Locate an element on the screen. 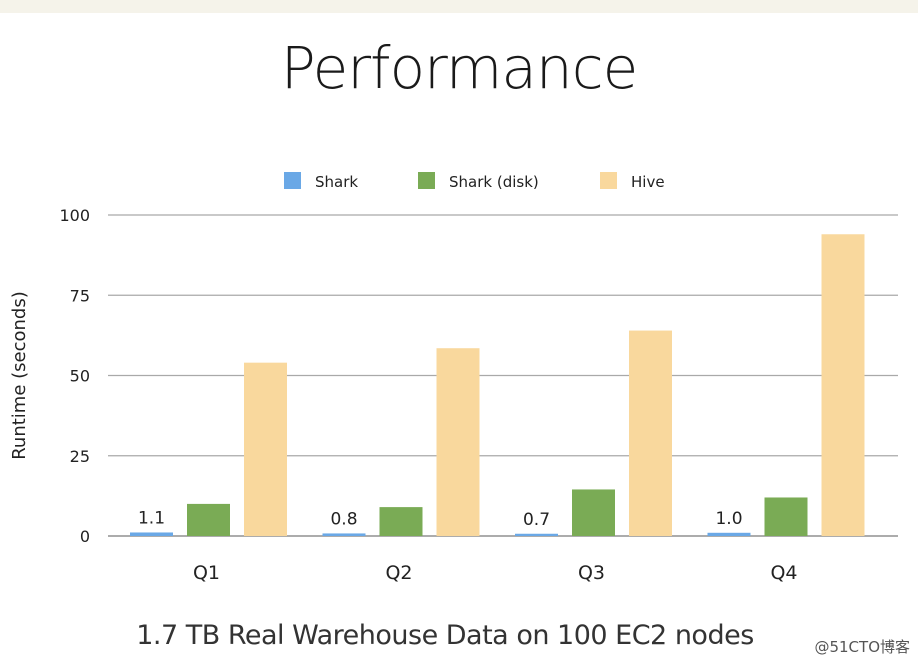 The image size is (918, 666). y-tick-label: 0 is located at coordinates (85, 536).